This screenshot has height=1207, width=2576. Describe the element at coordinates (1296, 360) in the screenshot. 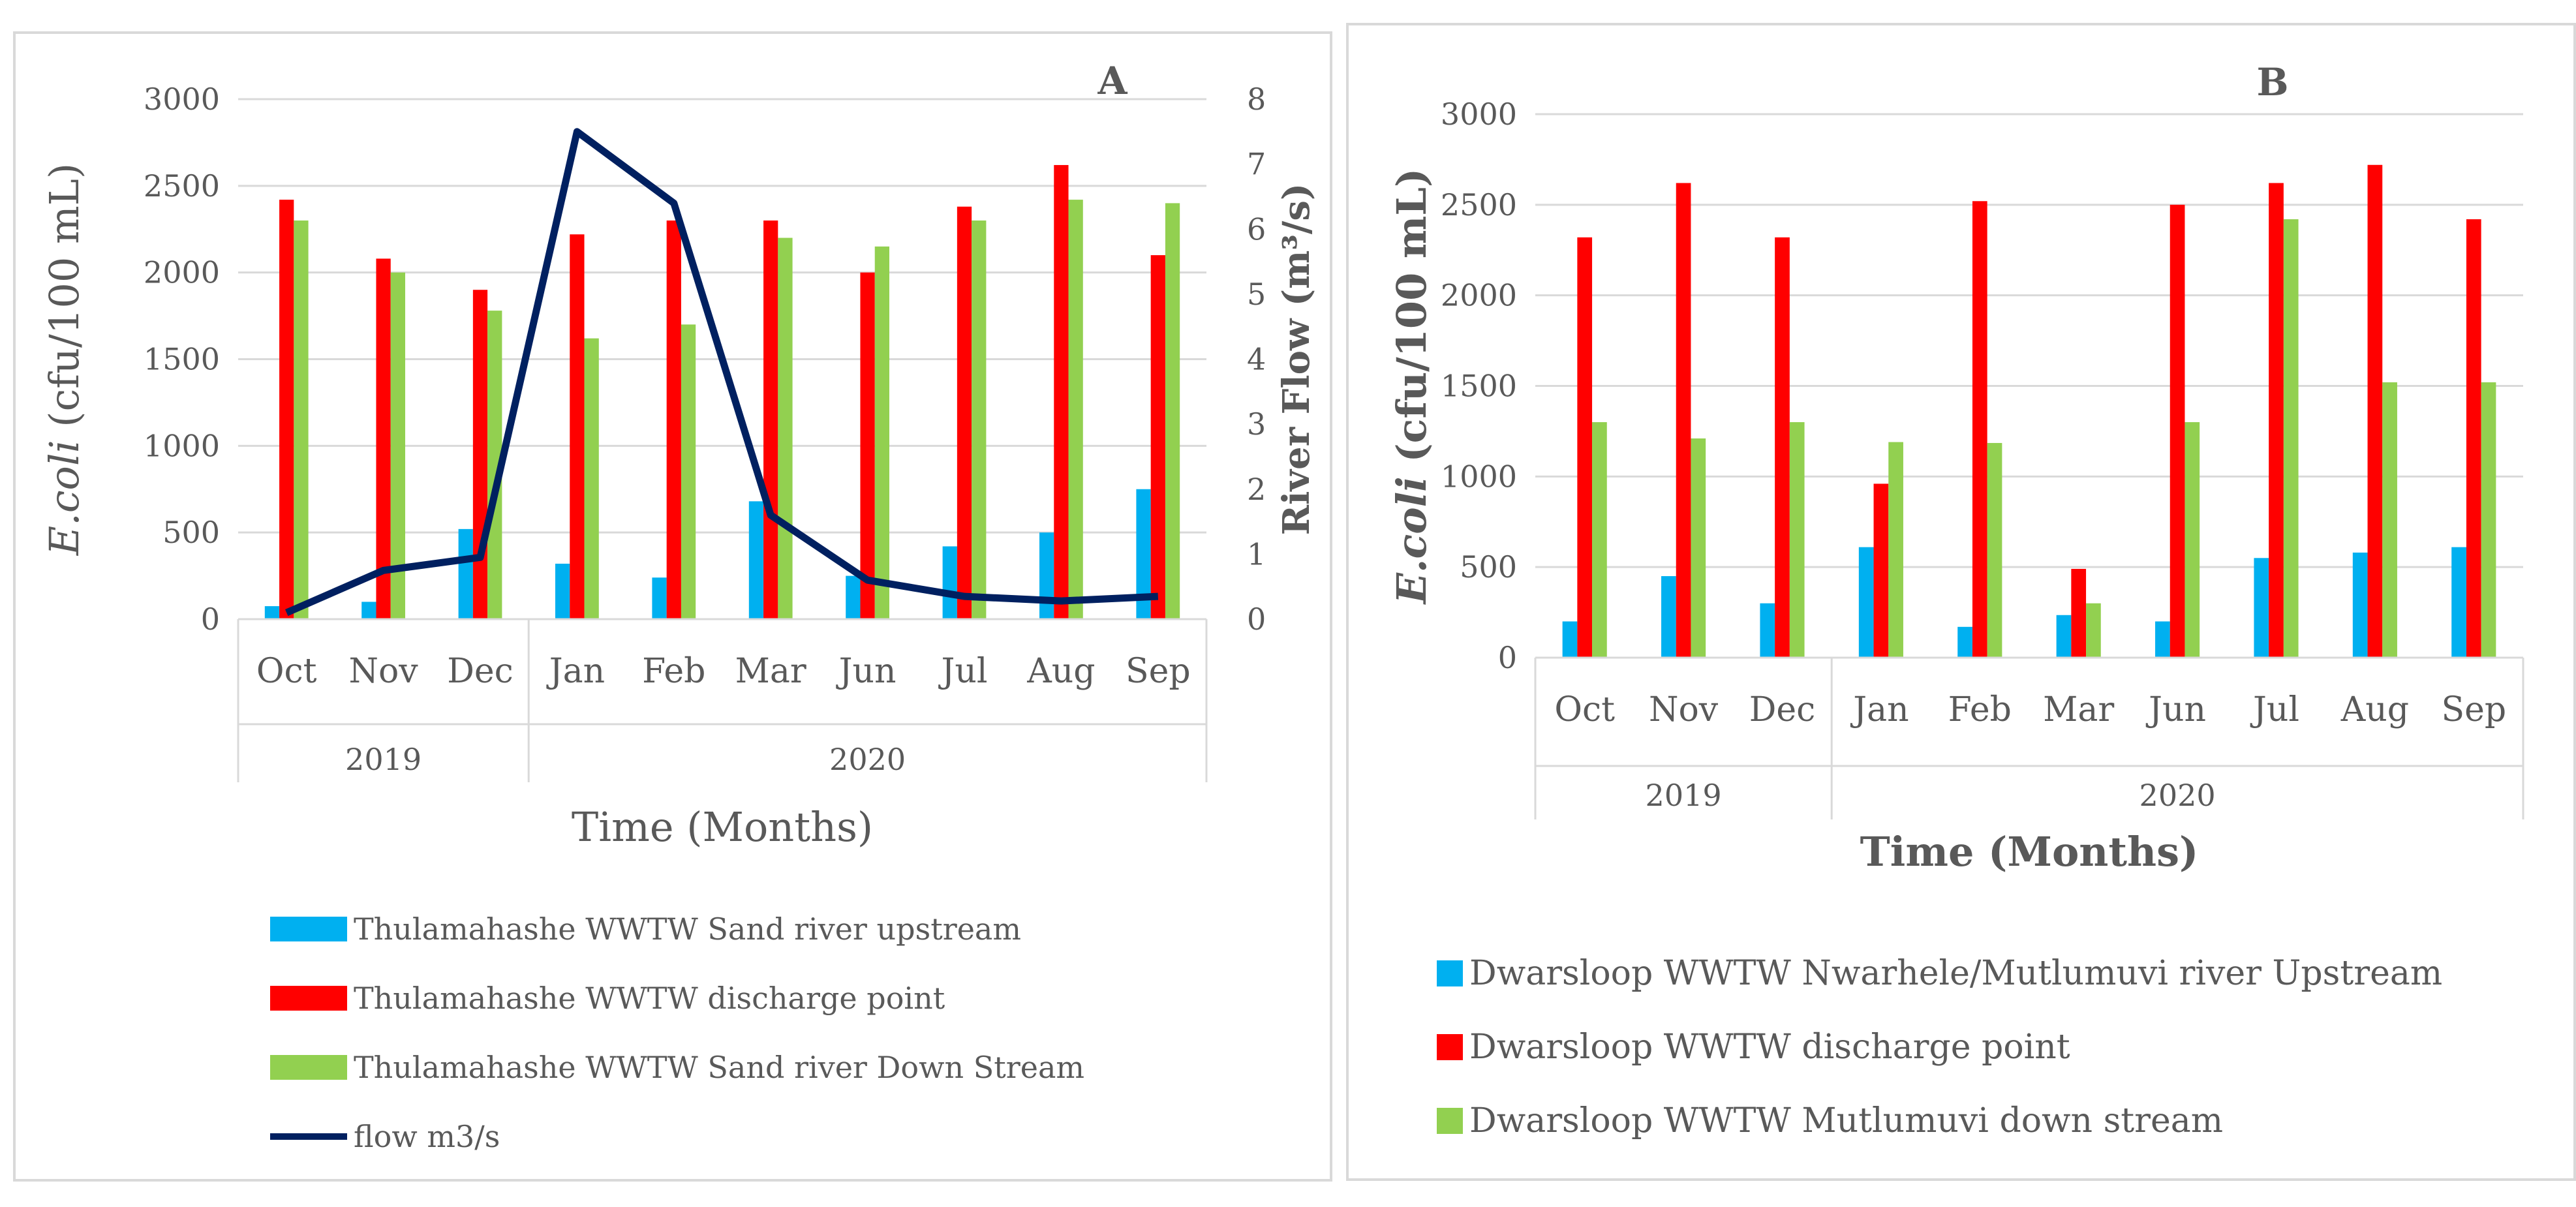

I see `y2-axis-title: River Flow (m³/s)` at that location.